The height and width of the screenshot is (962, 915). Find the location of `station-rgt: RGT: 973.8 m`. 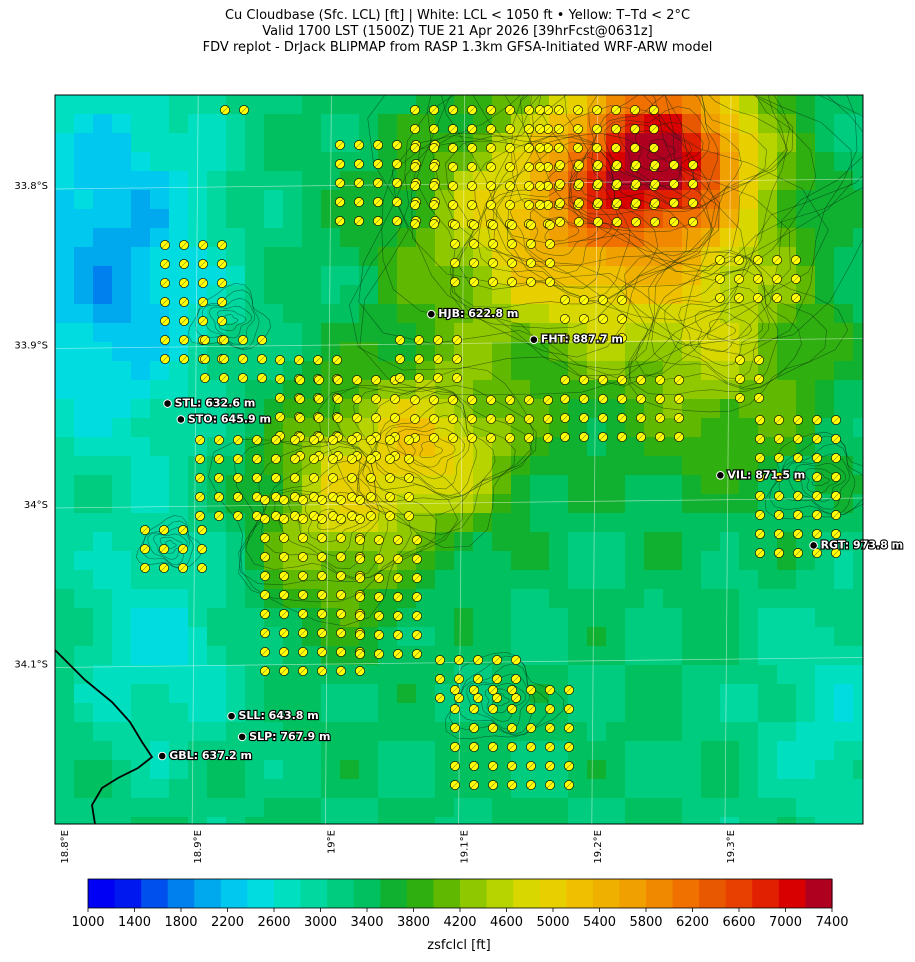

station-rgt: RGT: 973.8 m is located at coordinates (856, 545).